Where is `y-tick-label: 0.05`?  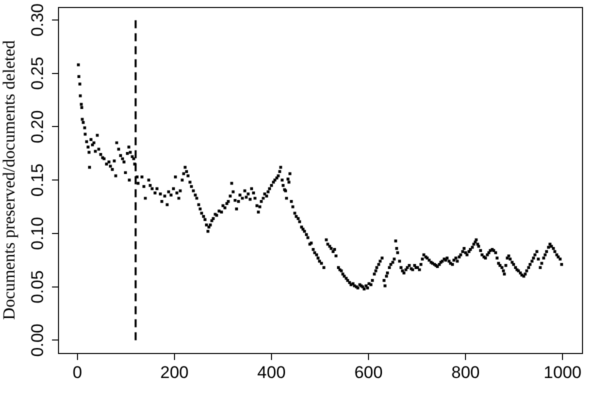
y-tick-label: 0.05 is located at coordinates (38, 287).